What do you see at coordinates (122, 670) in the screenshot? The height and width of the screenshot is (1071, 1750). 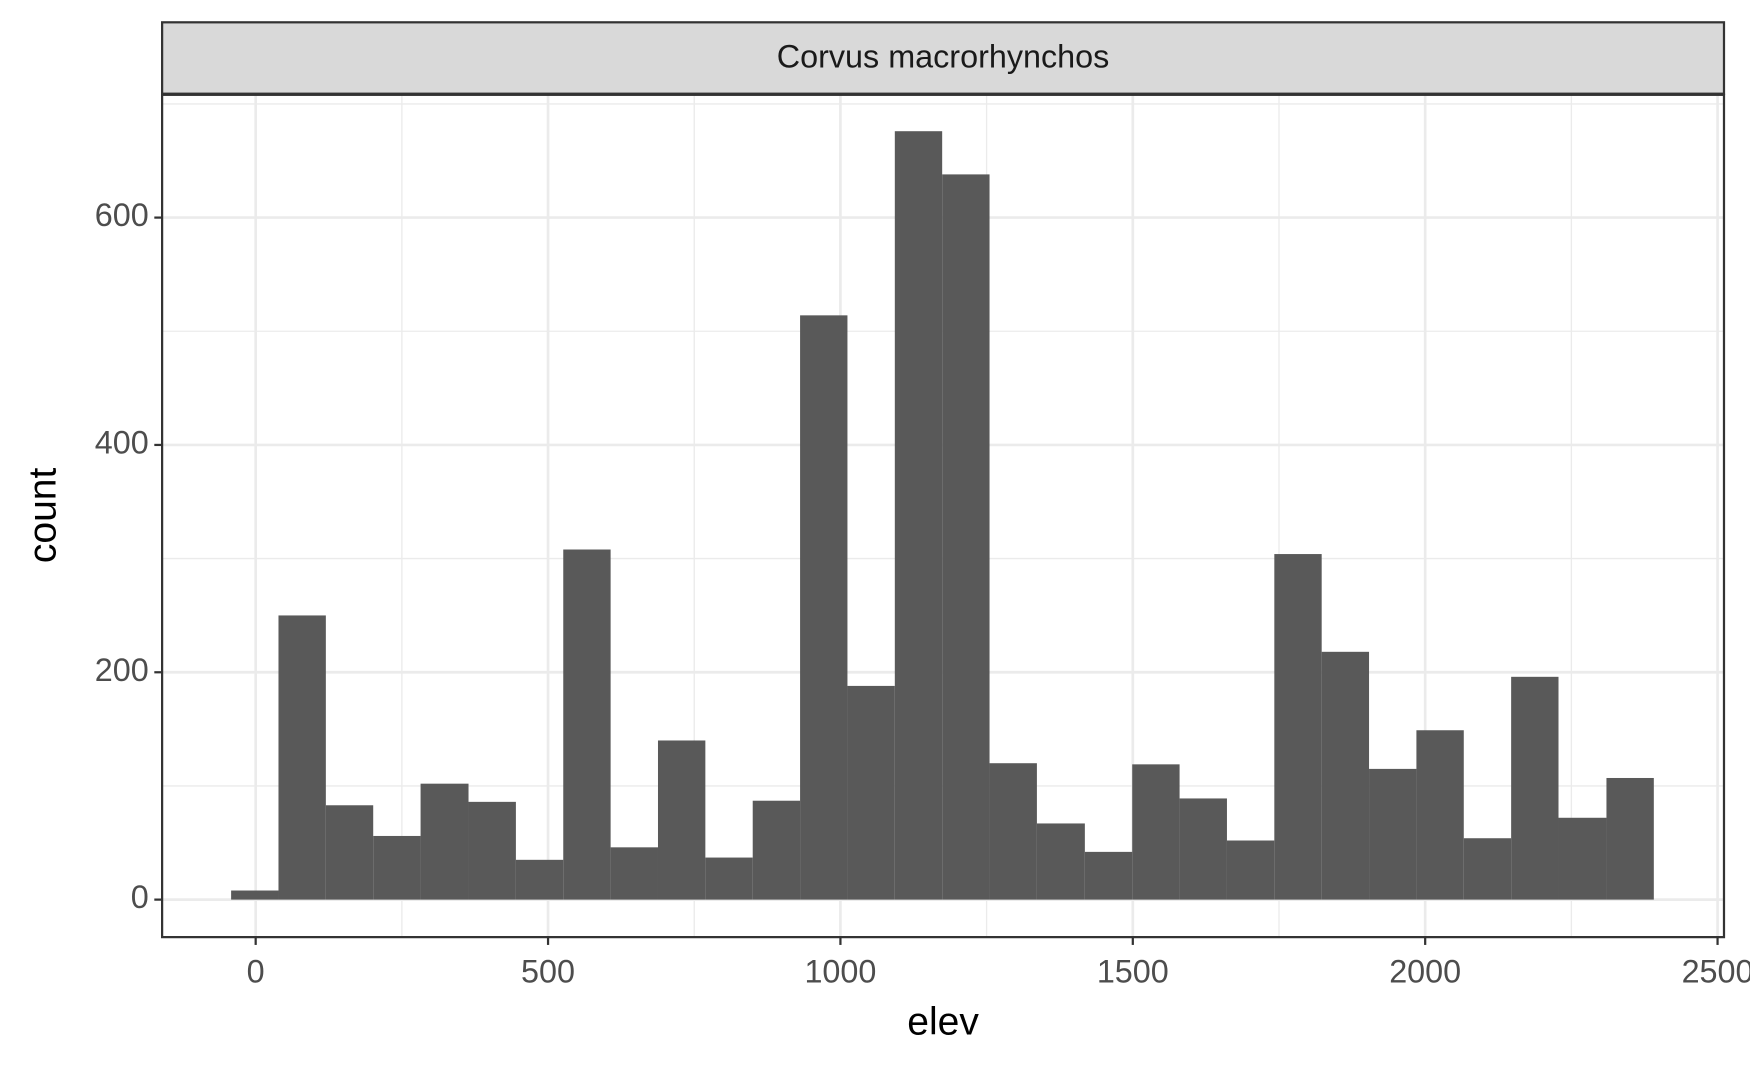 I see `y-tick-label: 200` at bounding box center [122, 670].